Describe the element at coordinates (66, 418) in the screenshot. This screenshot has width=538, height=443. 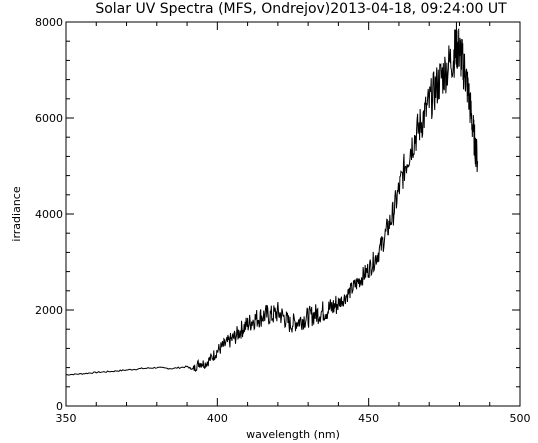
I see `x-tick-label: 350` at that location.